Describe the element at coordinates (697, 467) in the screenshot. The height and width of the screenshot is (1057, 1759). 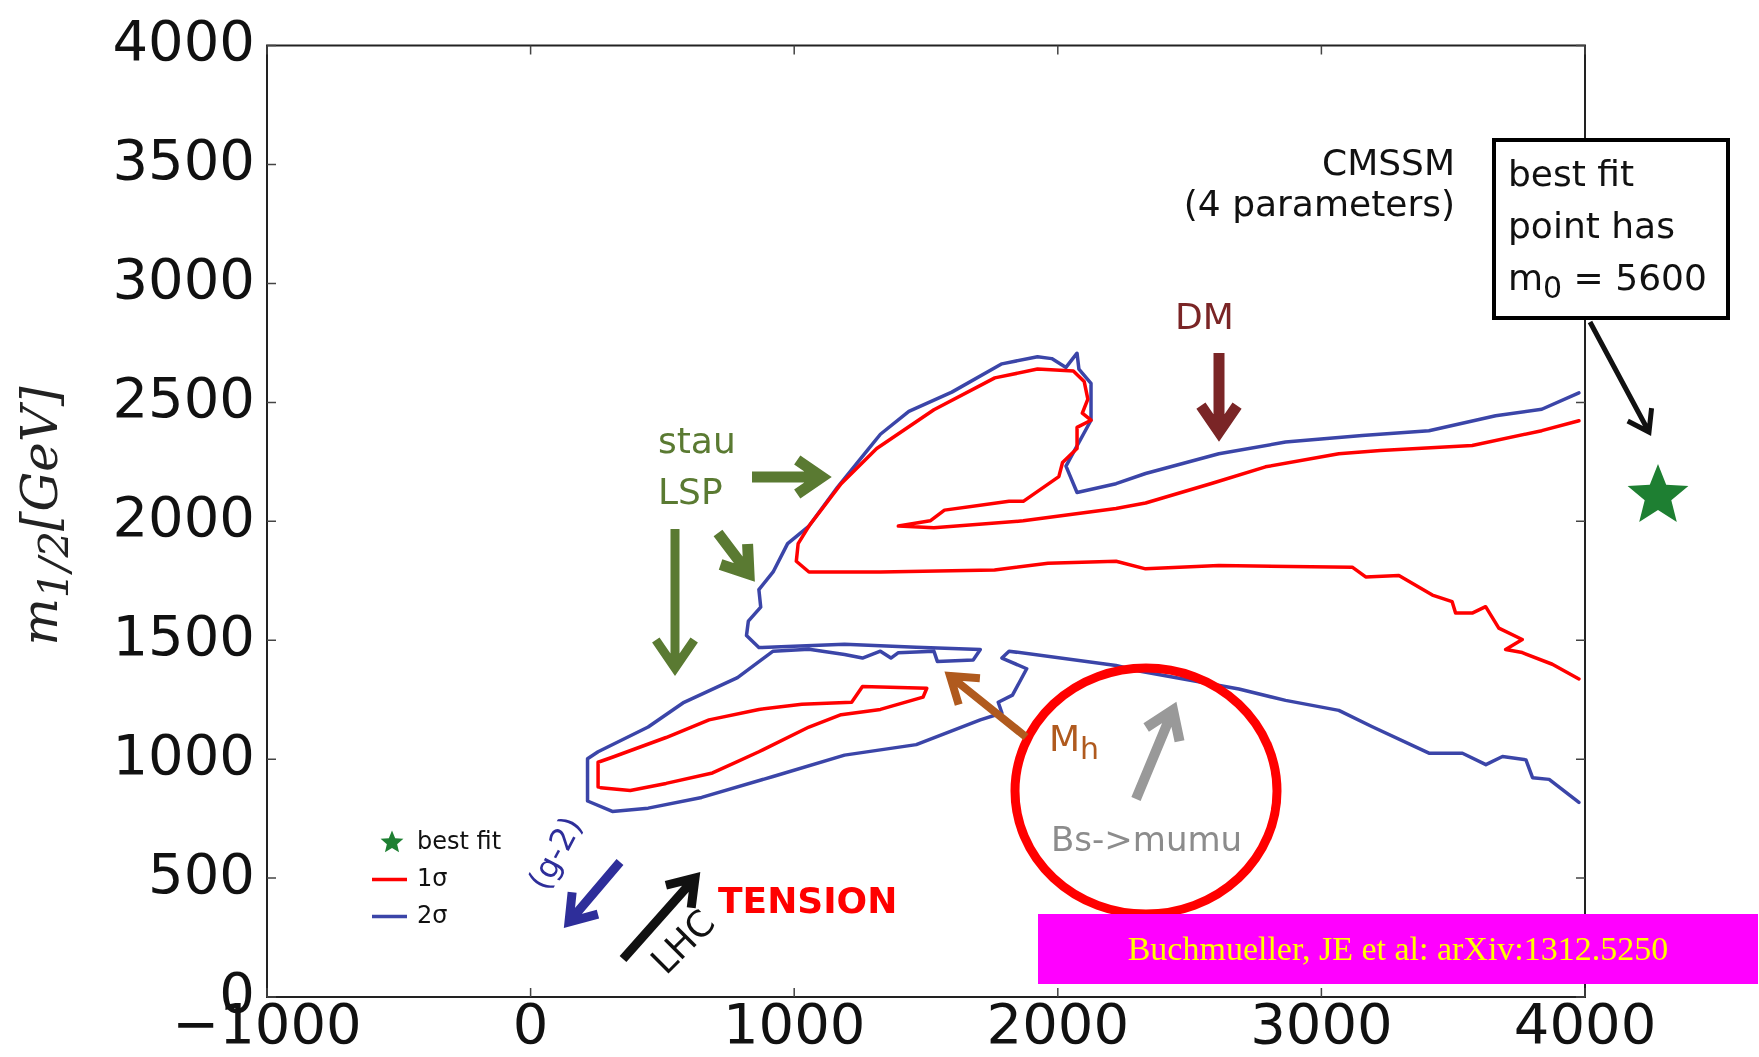
I see `annotation: stau LSP` at that location.